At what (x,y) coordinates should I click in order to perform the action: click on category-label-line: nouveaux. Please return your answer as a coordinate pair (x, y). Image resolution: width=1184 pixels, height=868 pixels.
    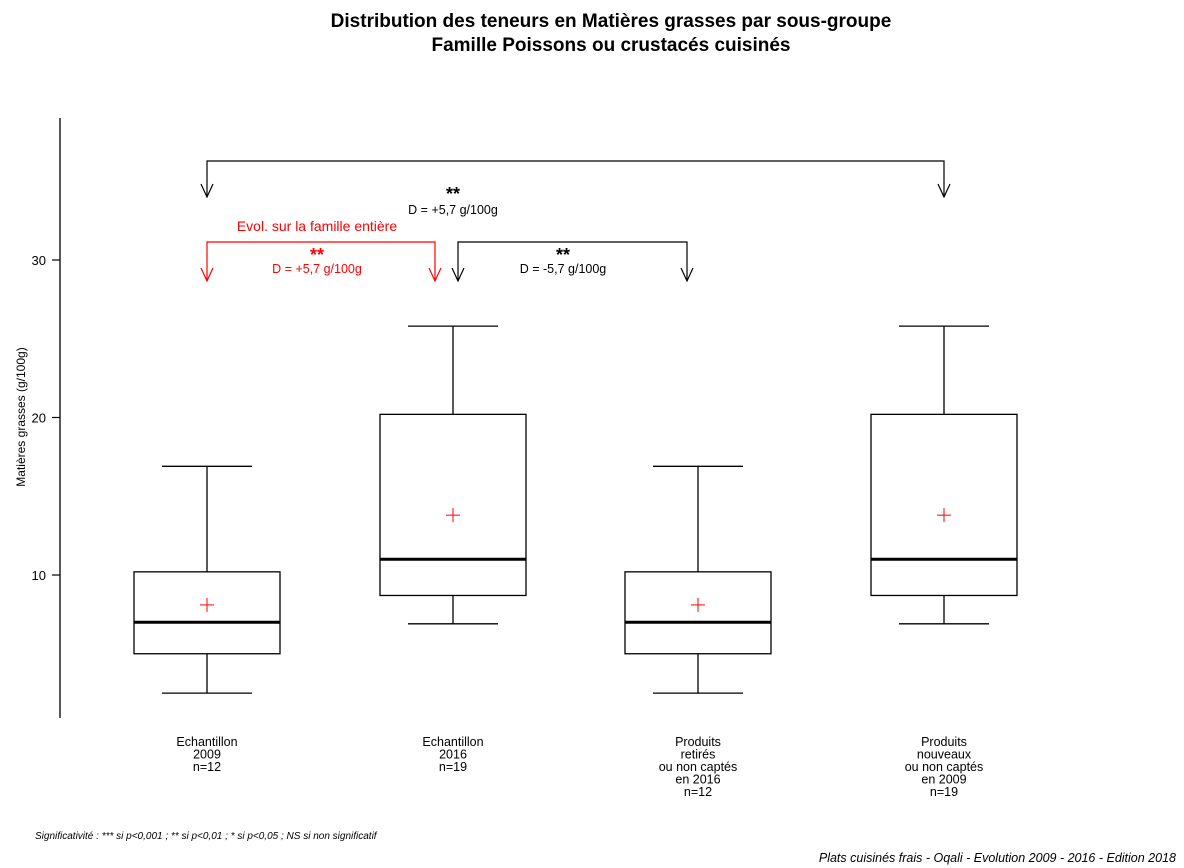
    Looking at the image, I should click on (944, 755).